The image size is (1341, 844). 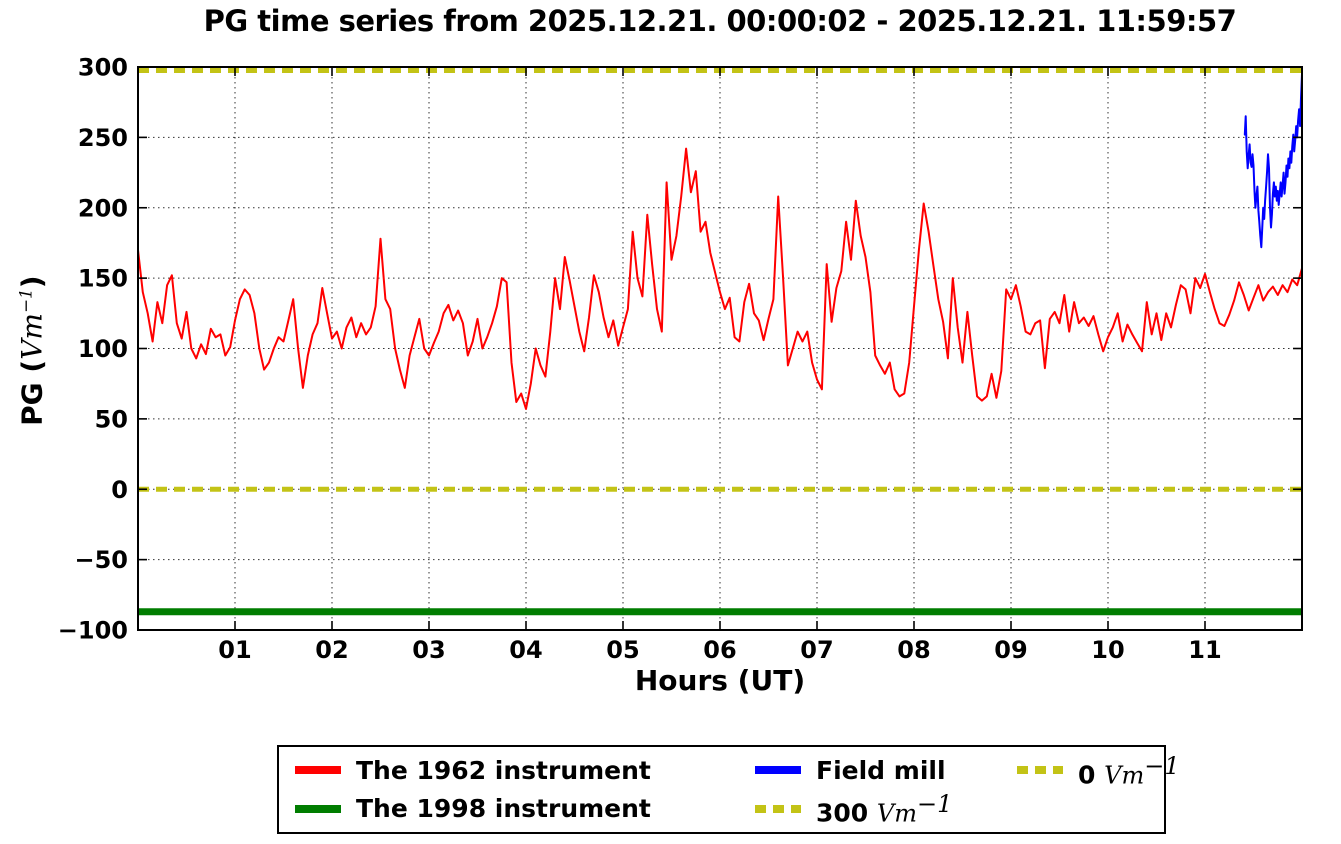 I want to click on legend-label: 0 Vm−1, so click(x=1129, y=770).